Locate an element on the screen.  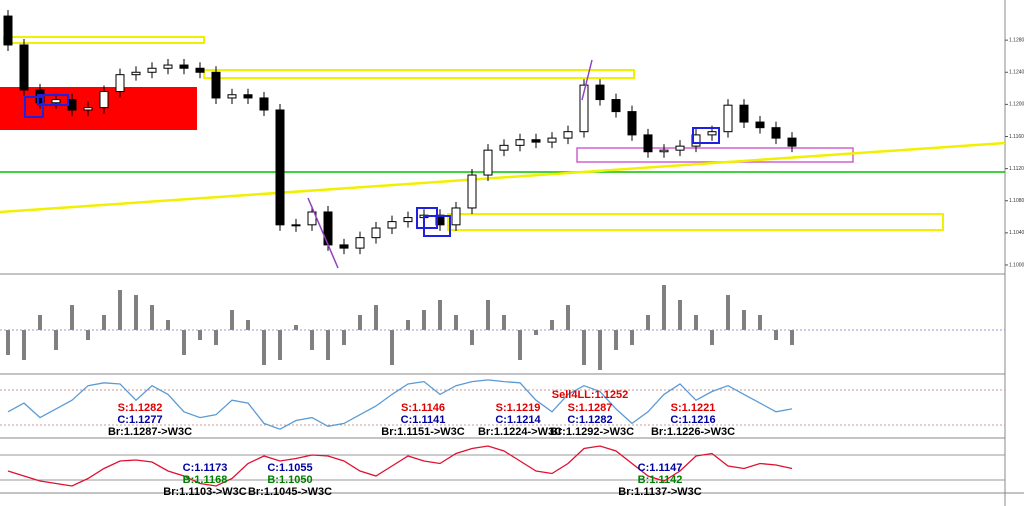
annotation: S:1.1146 is located at coordinates (423, 408).